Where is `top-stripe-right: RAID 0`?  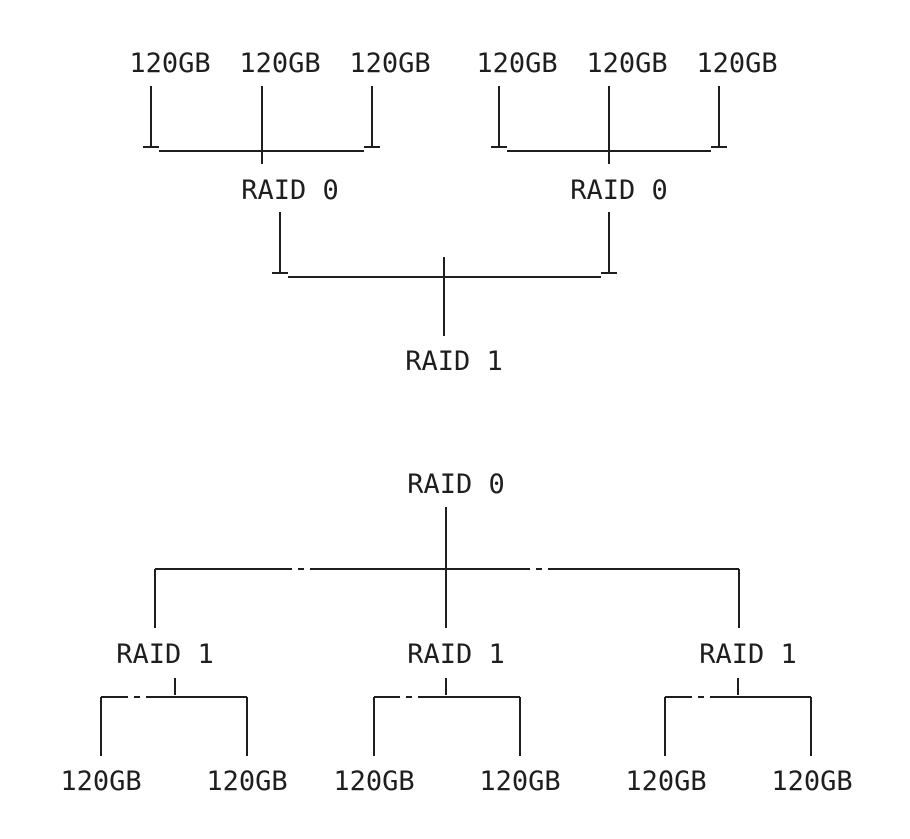 top-stripe-right: RAID 0 is located at coordinates (619, 190).